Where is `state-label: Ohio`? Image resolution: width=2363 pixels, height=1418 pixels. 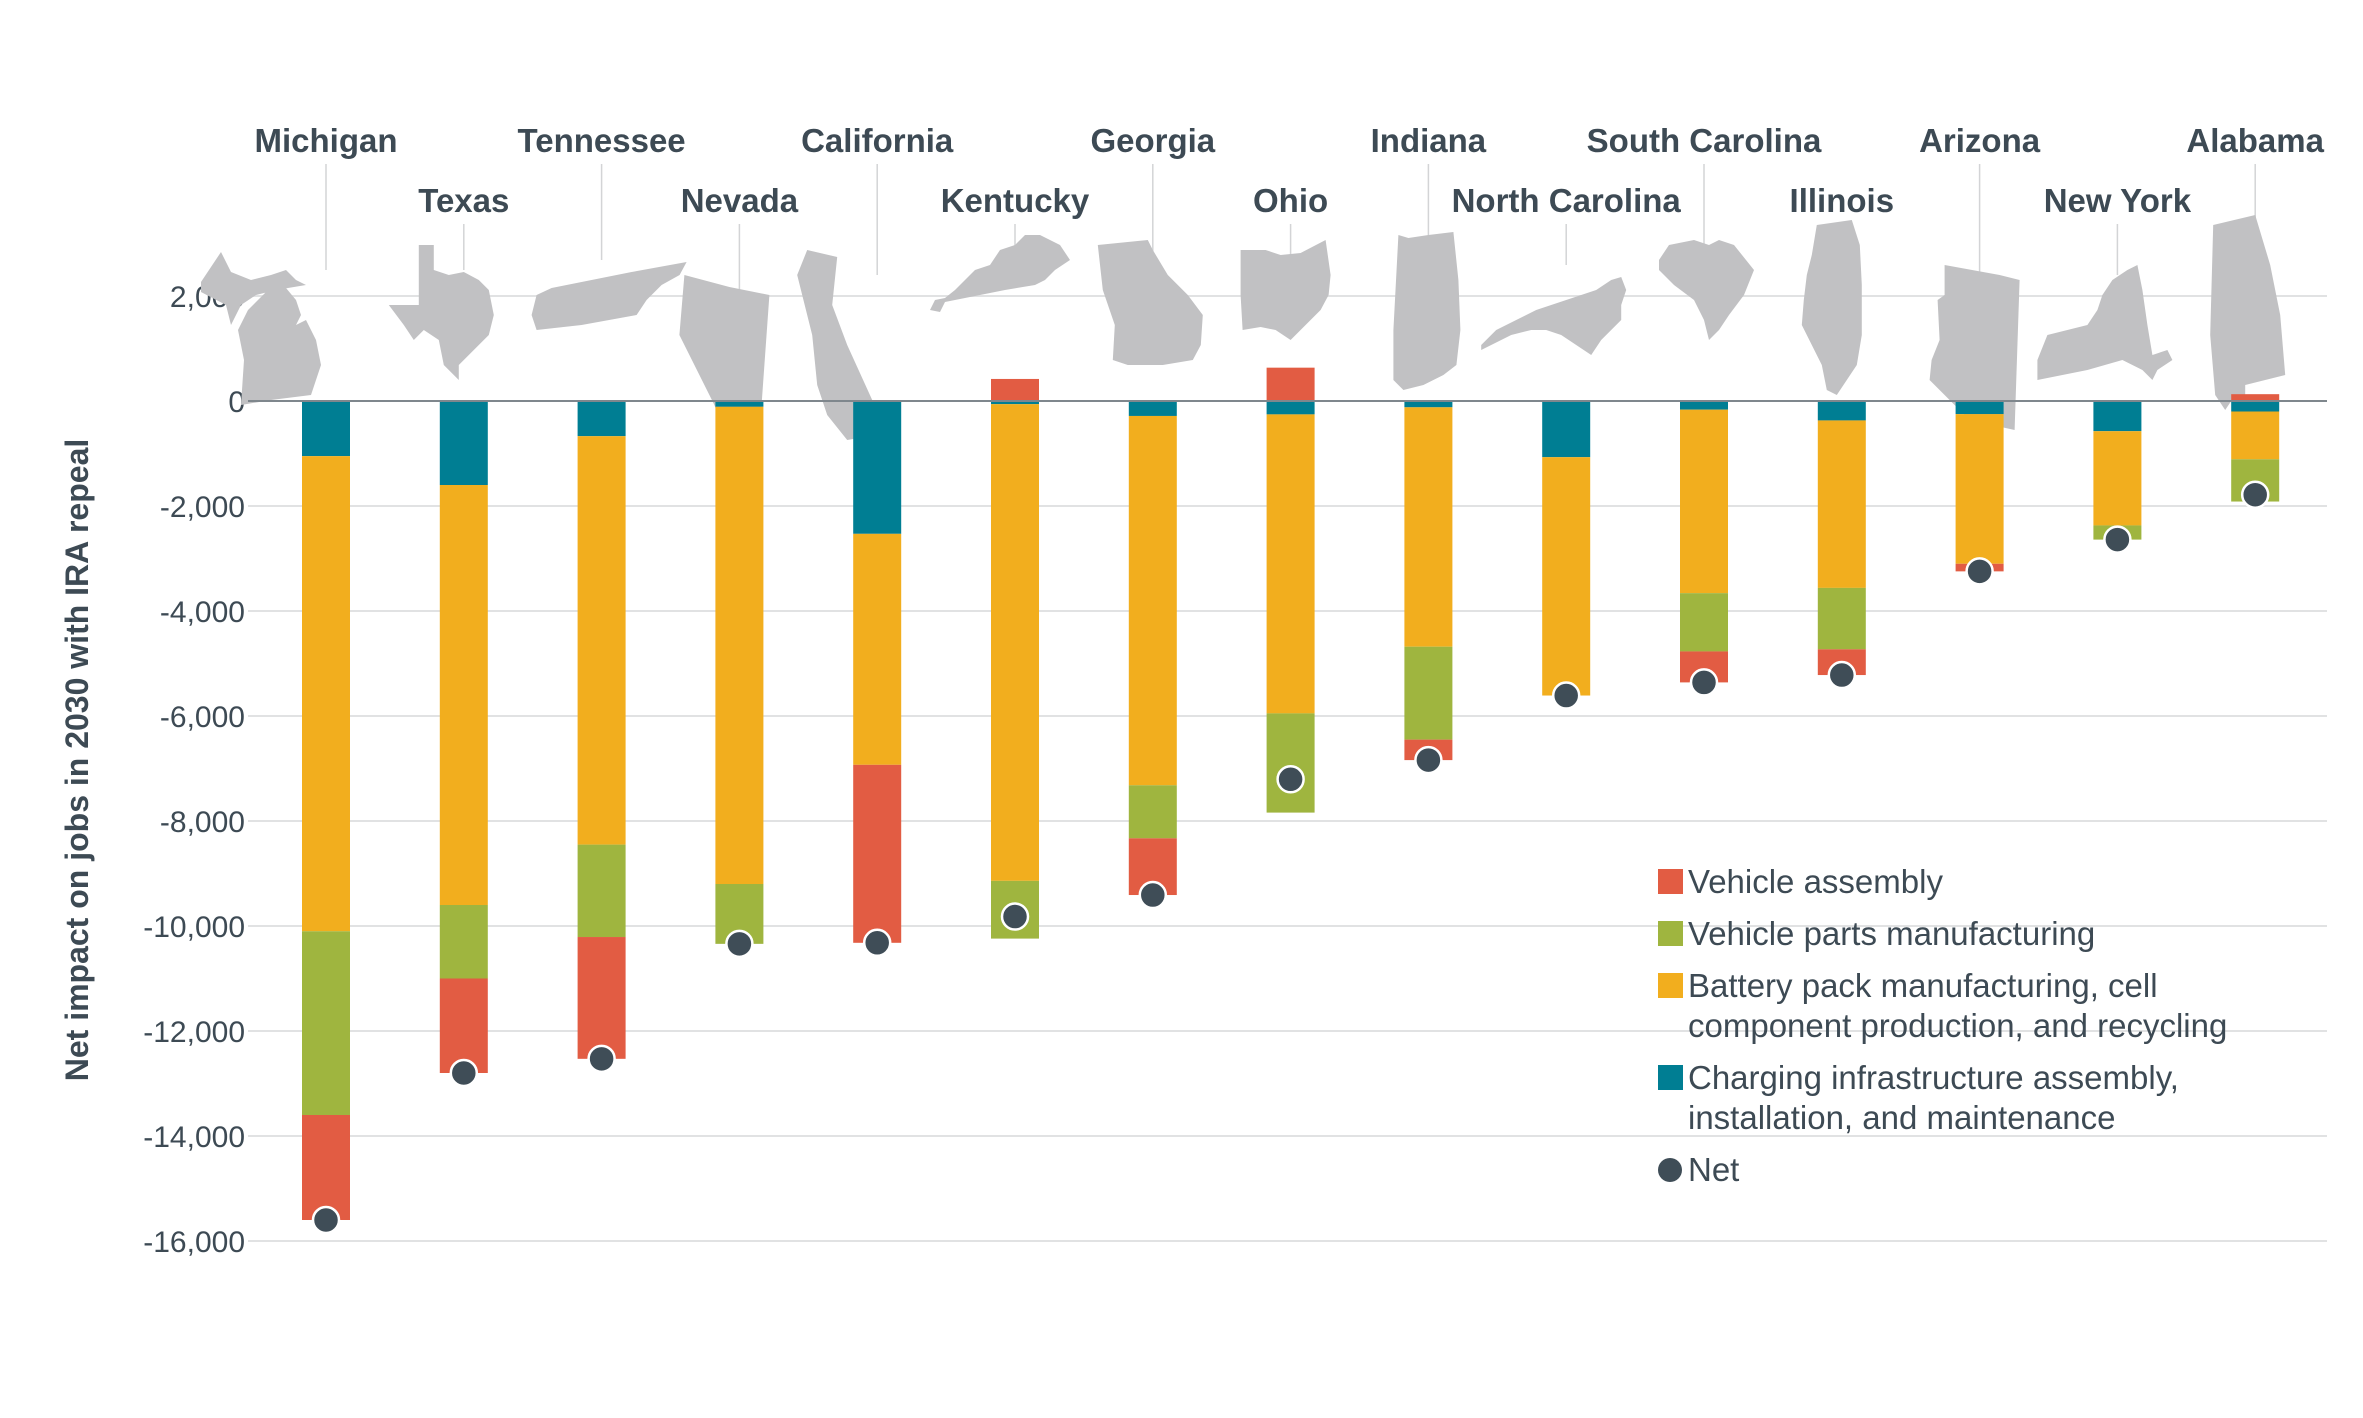 state-label: Ohio is located at coordinates (1290, 200).